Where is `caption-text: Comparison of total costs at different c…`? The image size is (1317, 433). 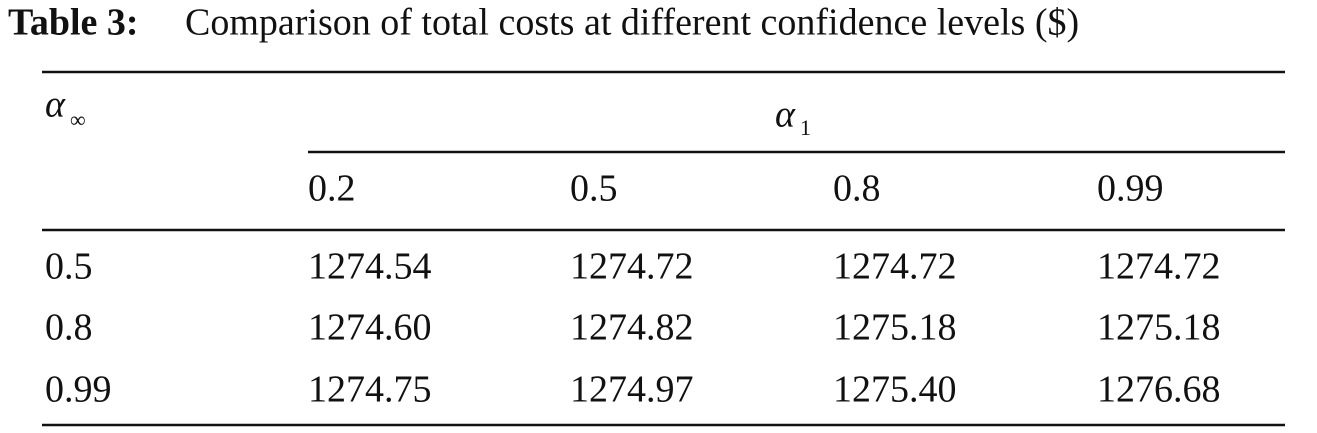 caption-text: Comparison of total costs at different c… is located at coordinates (632, 23).